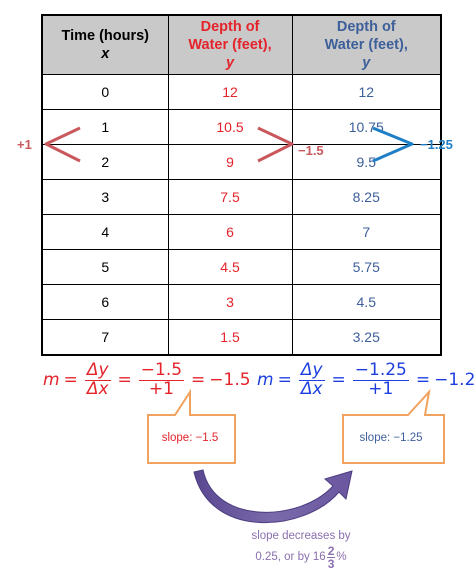 The image size is (476, 581). I want to click on header-depth-red: Depth of Water (feet), y, so click(230, 44).